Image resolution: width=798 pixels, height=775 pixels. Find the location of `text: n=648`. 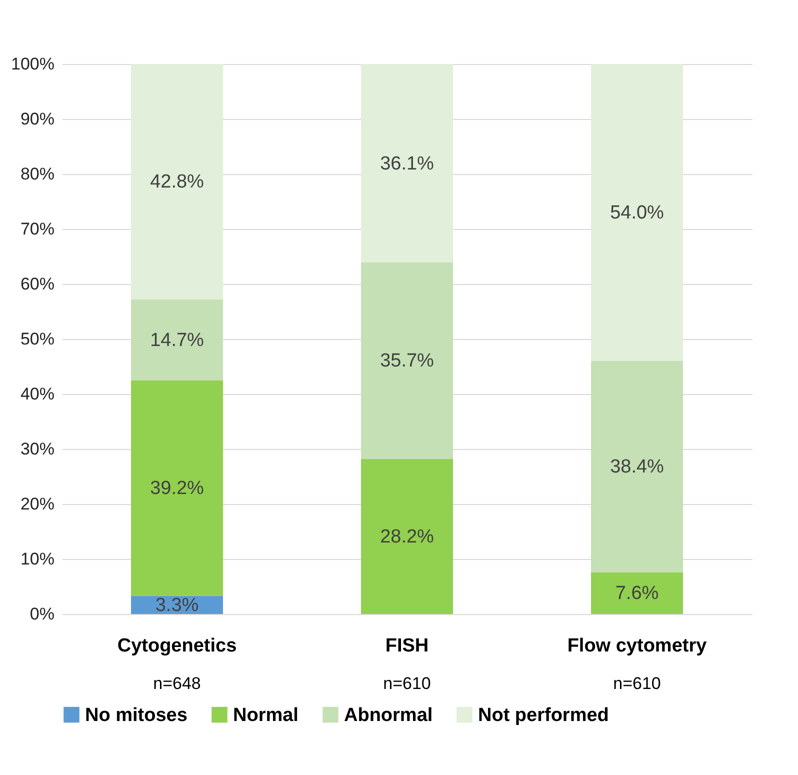

text: n=648 is located at coordinates (177, 683).